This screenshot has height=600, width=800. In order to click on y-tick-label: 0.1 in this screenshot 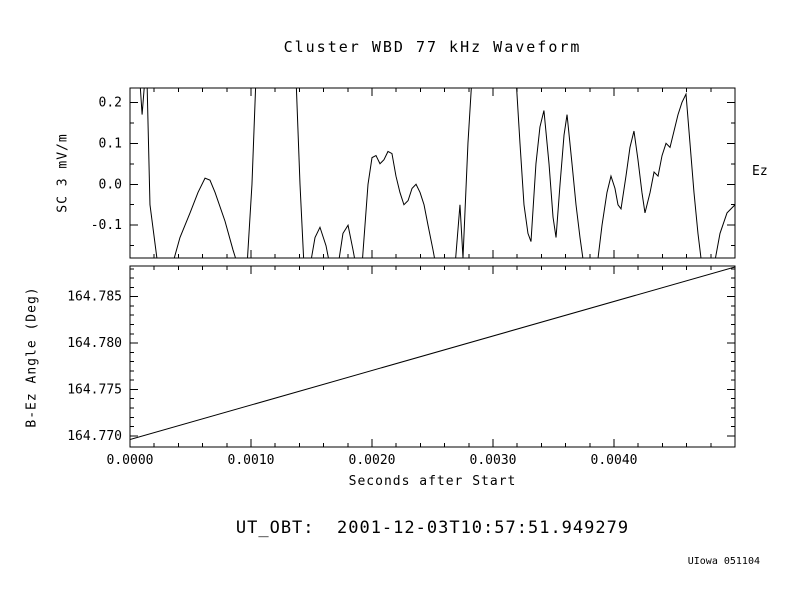, I will do `click(110, 143)`.